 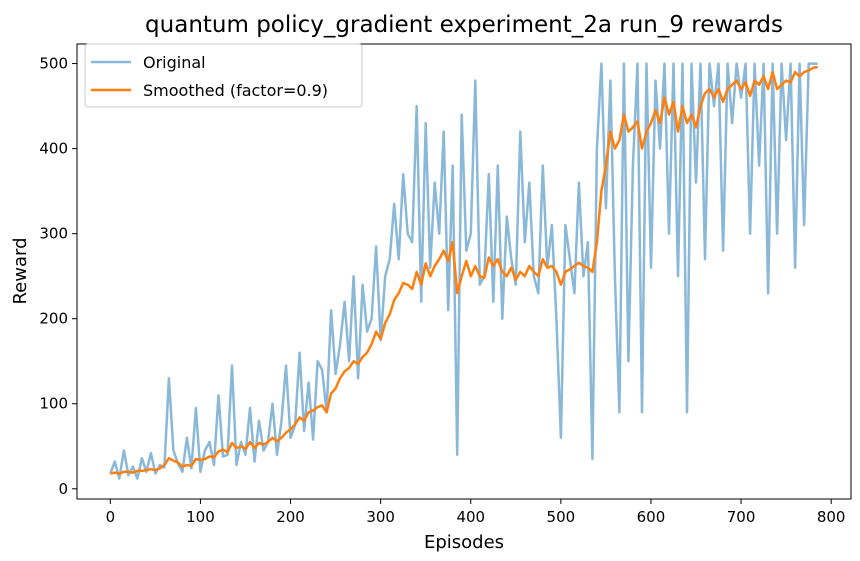 I want to click on legend-original-label: Original, so click(x=174, y=62).